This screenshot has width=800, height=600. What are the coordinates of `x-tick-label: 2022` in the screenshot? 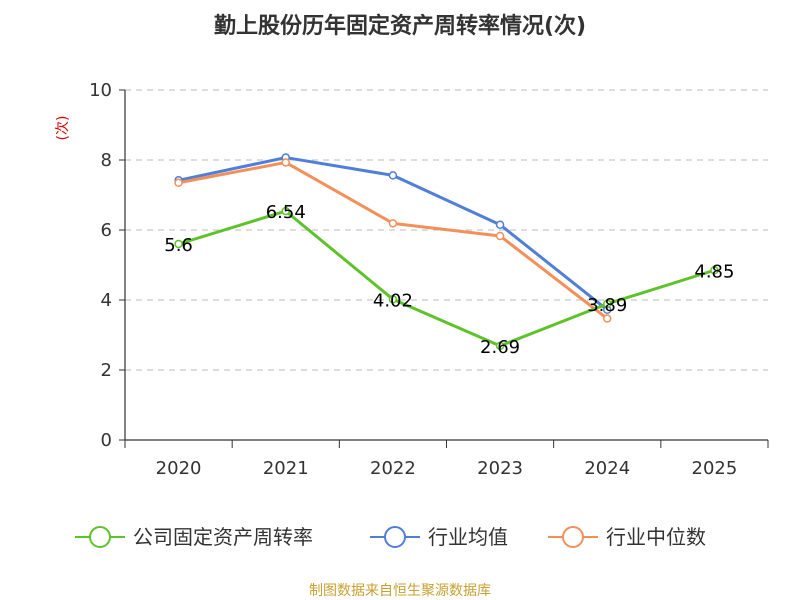 It's located at (393, 468).